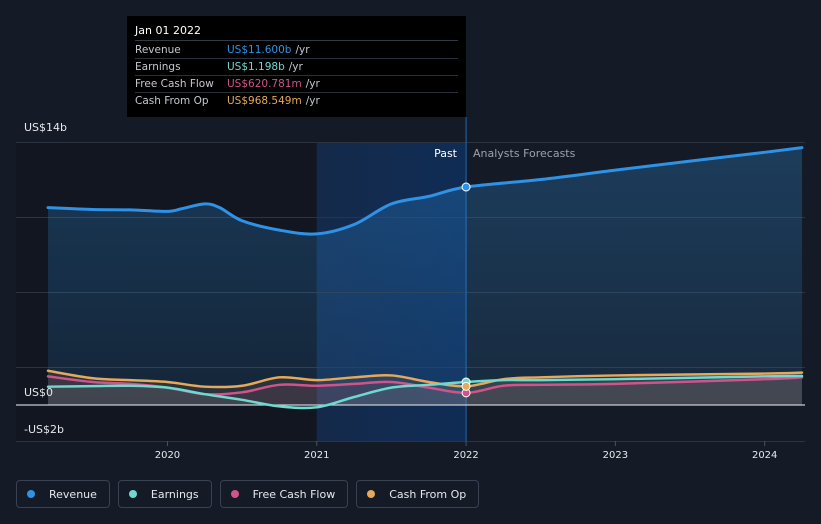 This screenshot has height=524, width=821. What do you see at coordinates (167, 455) in the screenshot?
I see `x-tick-label: 2020` at bounding box center [167, 455].